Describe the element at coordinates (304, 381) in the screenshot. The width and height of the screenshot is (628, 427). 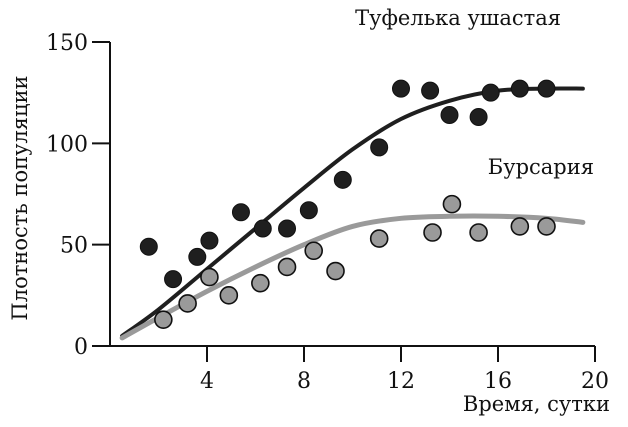
I see `x-tick-label: 8` at that location.